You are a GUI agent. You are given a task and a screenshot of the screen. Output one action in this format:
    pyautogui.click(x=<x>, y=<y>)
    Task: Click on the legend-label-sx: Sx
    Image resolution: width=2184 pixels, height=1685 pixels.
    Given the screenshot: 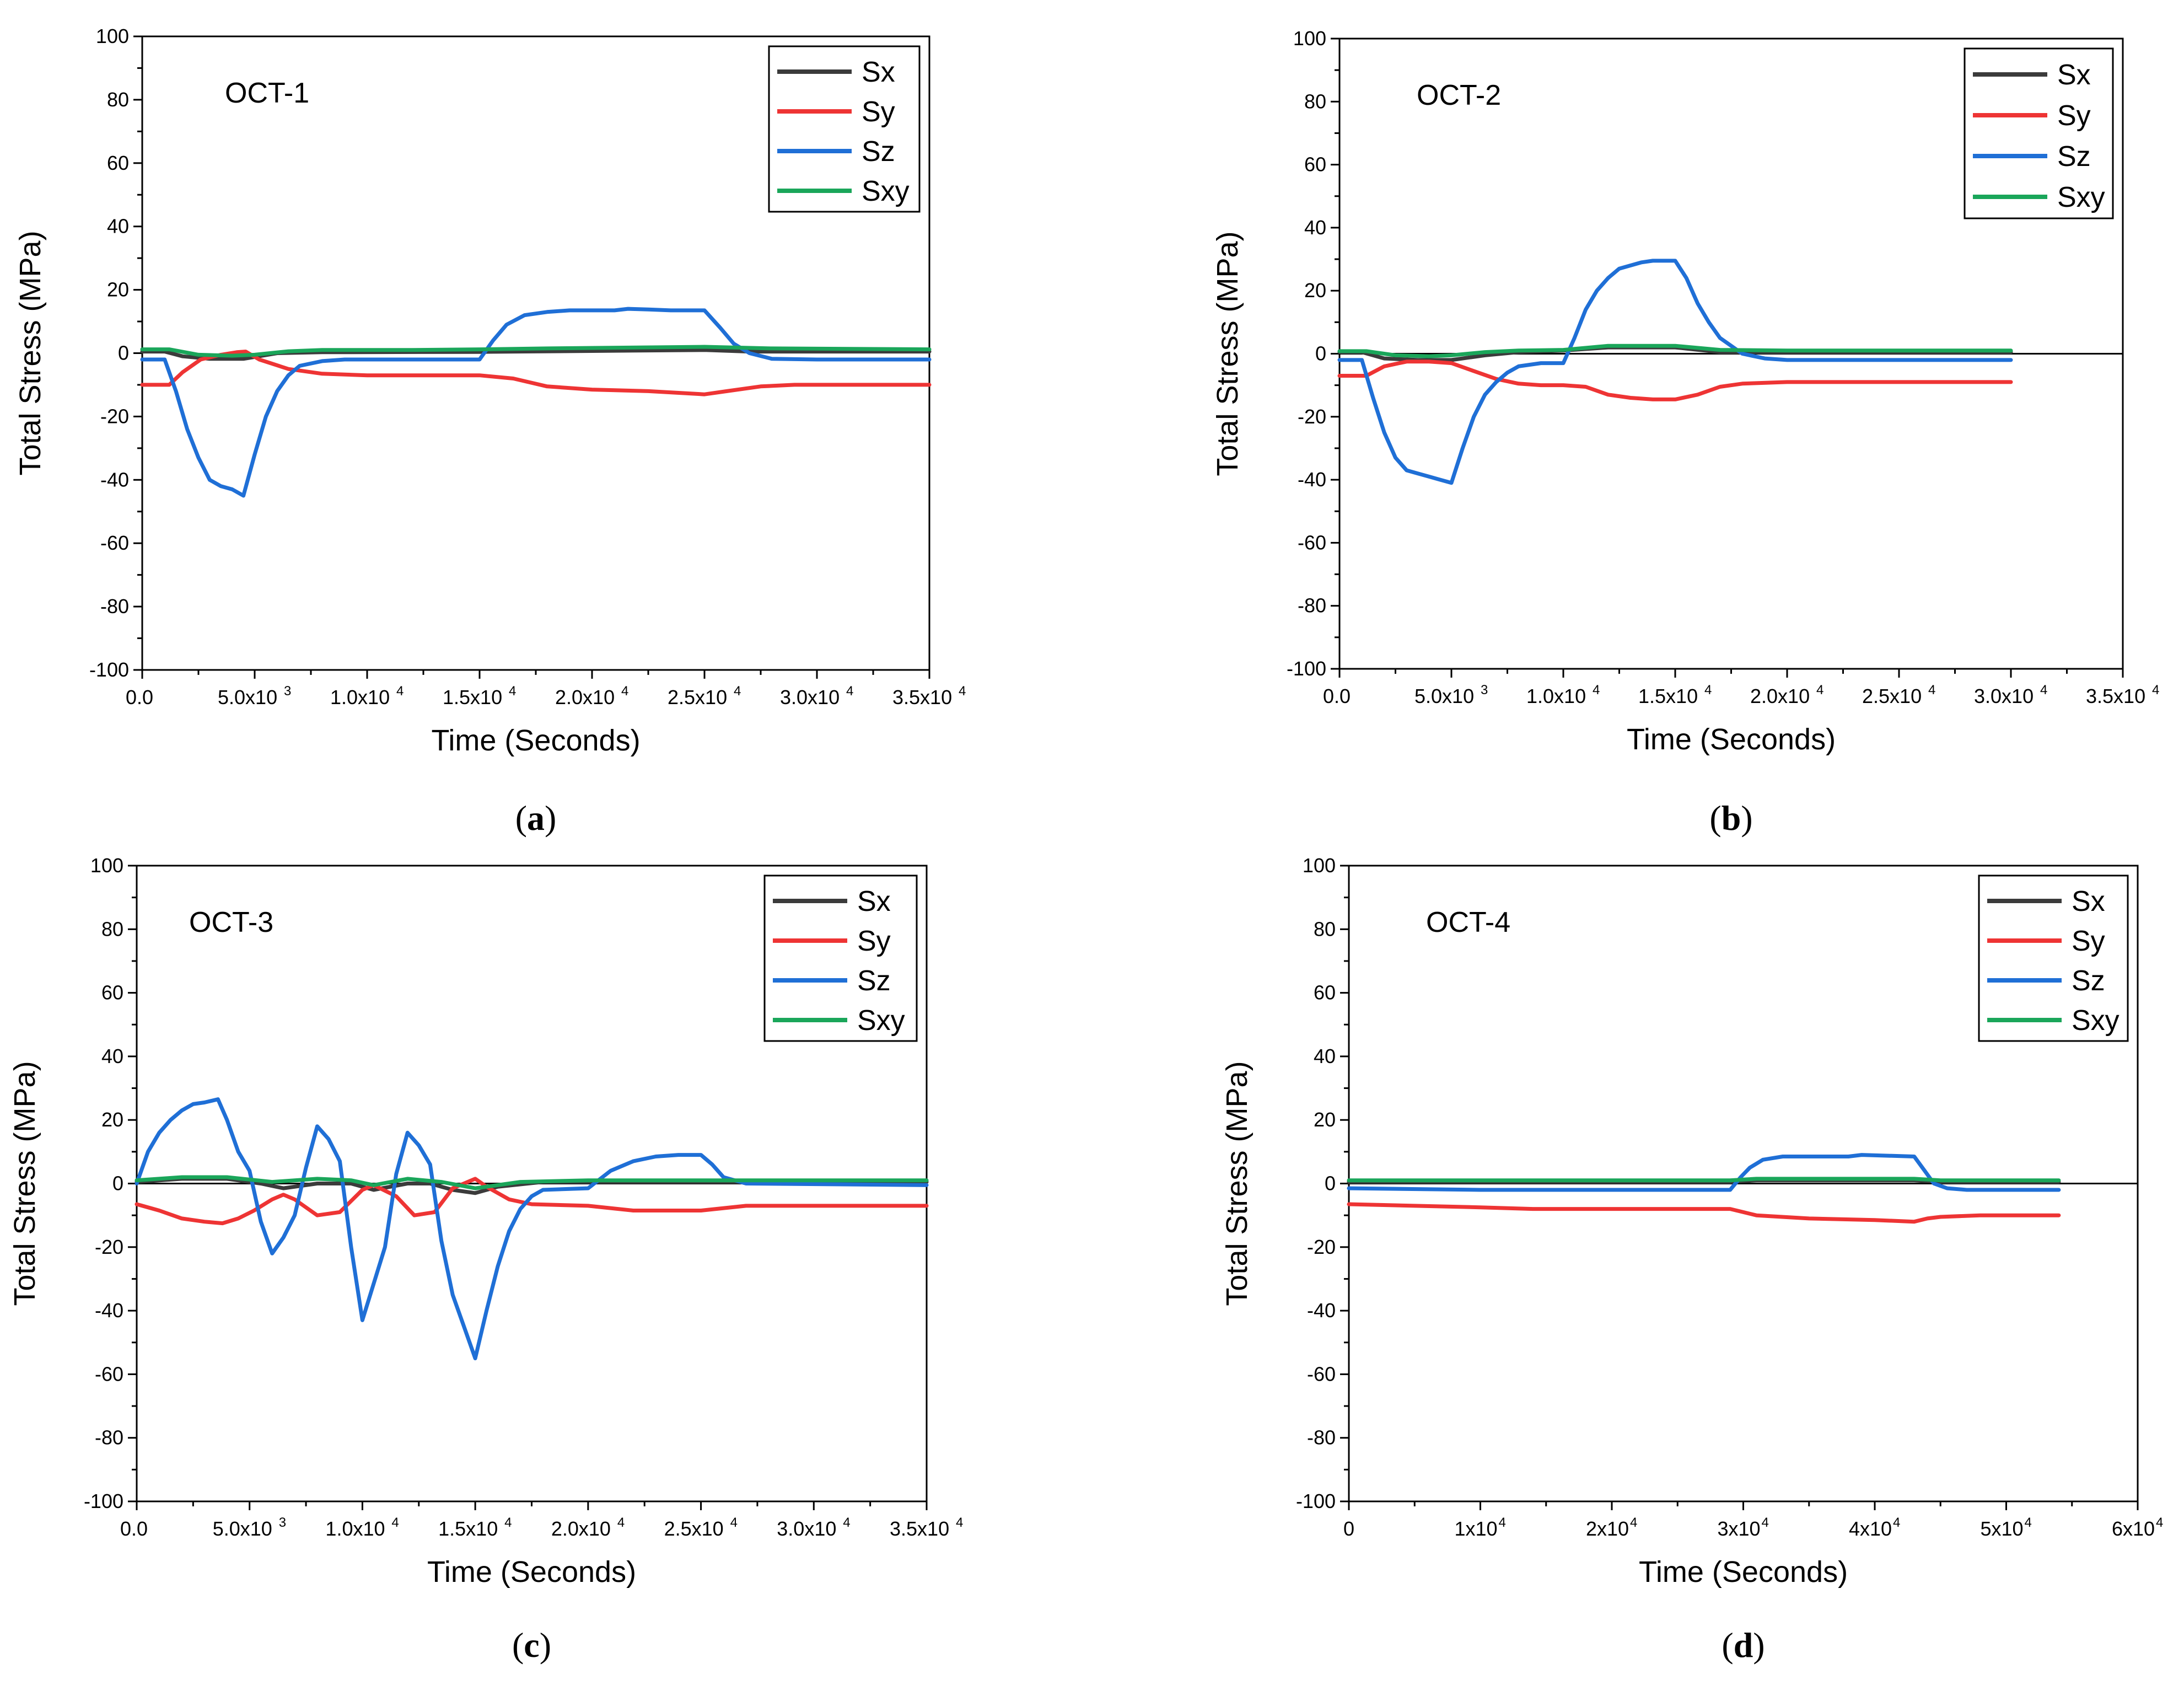 What is the action you would take?
    pyautogui.click(x=2074, y=75)
    